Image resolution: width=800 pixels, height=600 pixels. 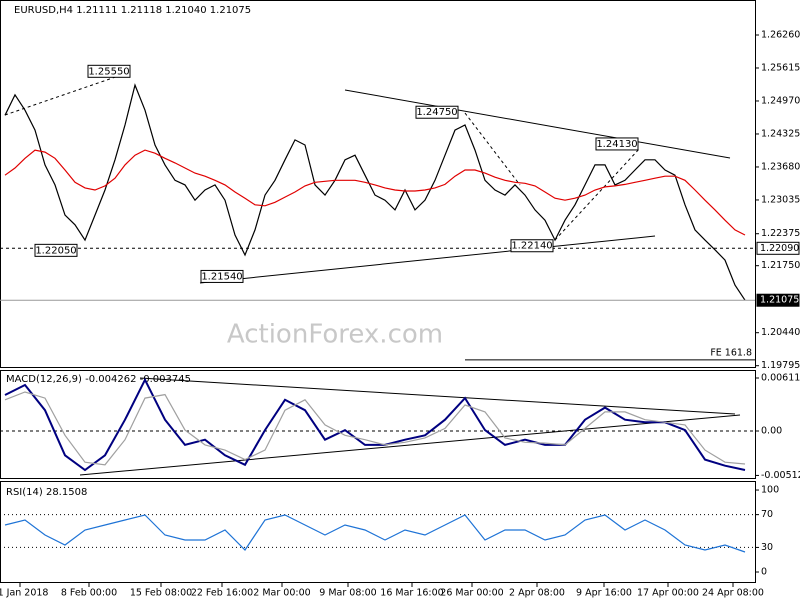 What do you see at coordinates (281, 593) in the screenshot?
I see `x-tick-label: 2 Mar 00:00` at bounding box center [281, 593].